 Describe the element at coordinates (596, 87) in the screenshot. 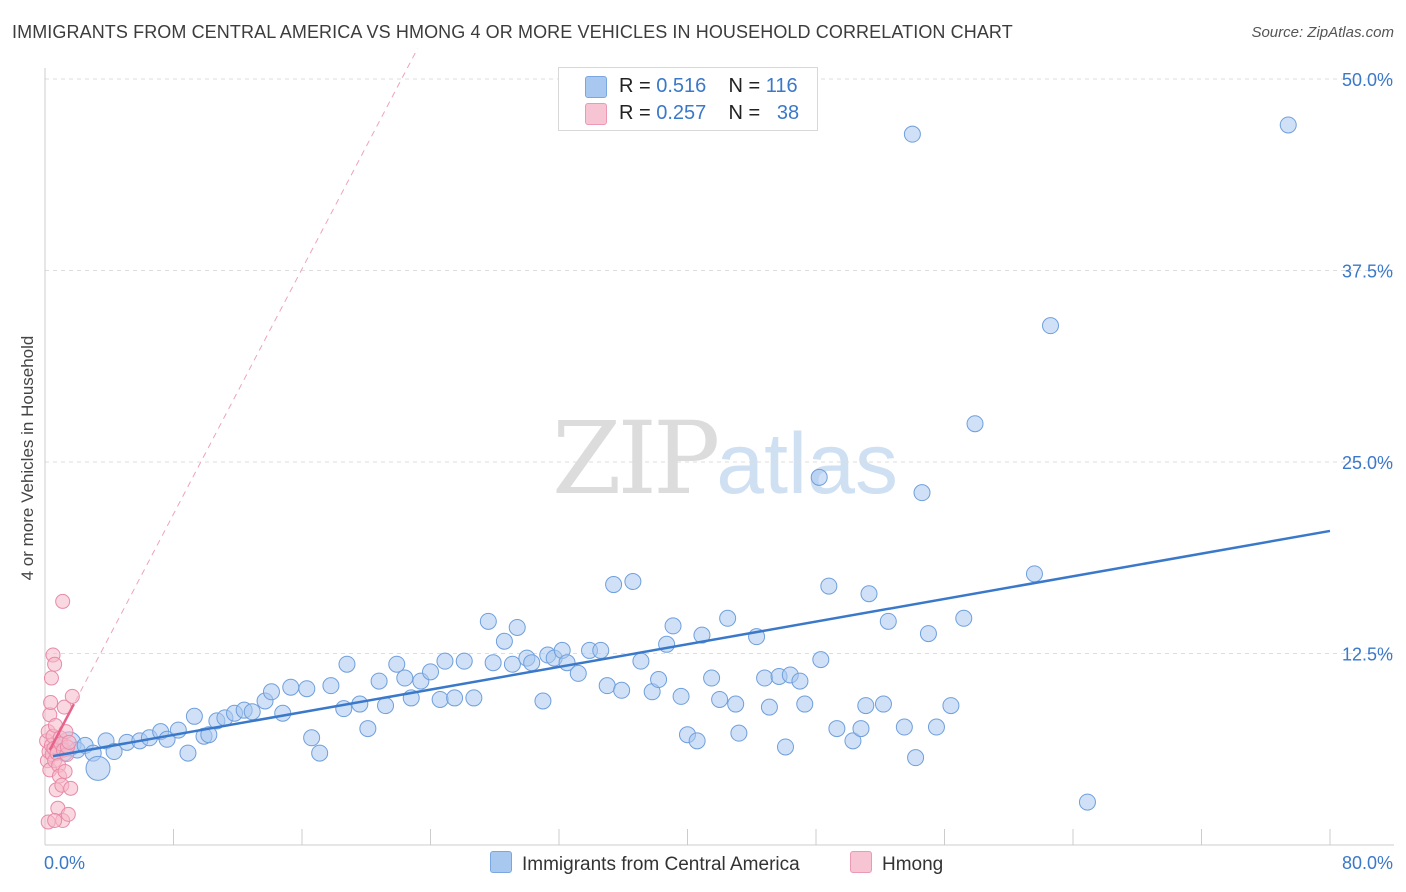

I see `legend-swatch-blue` at that location.